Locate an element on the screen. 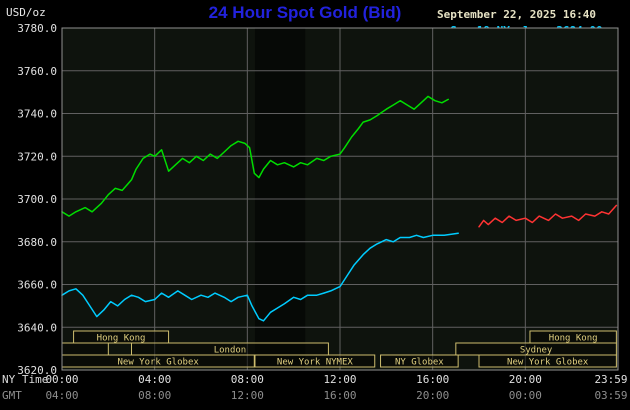 Image resolution: width=630 pixels, height=410 pixels. session-label: NY Globex is located at coordinates (419, 363).